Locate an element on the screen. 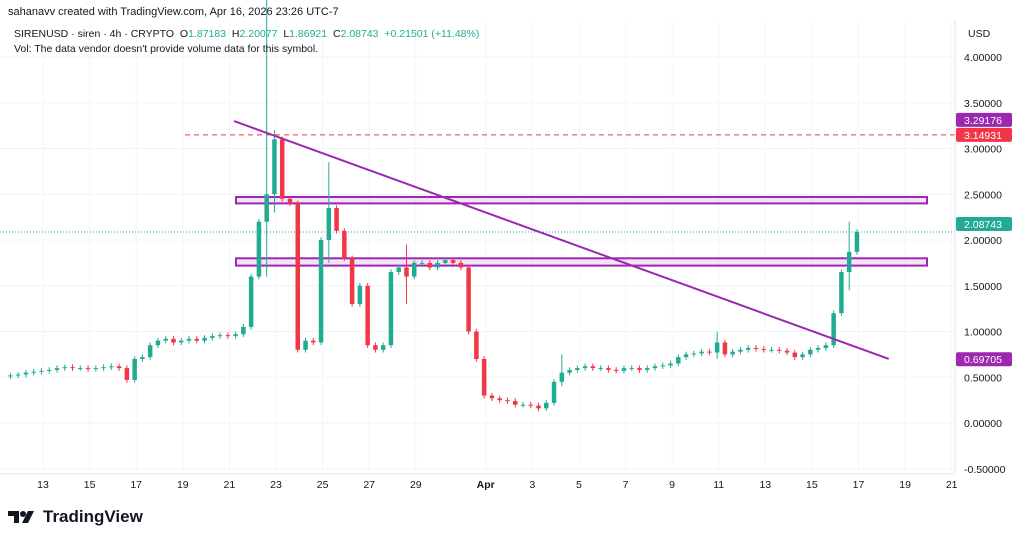  time-tick: 25 is located at coordinates (323, 485).